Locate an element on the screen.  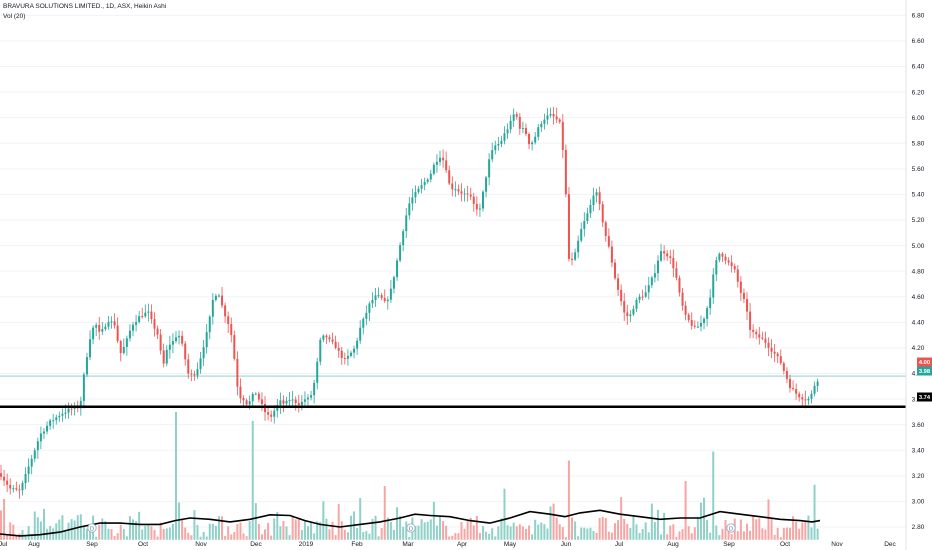
x-tick-label: Sep is located at coordinates (729, 544).